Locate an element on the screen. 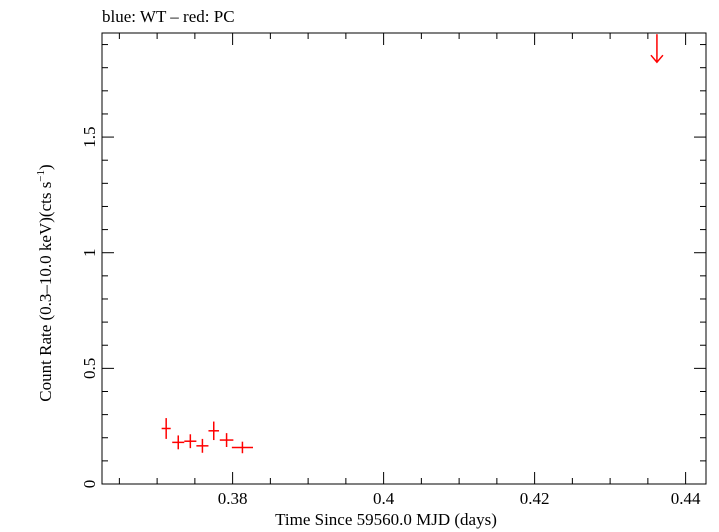 The image size is (719, 532). x-tick-label: 0.44 is located at coordinates (686, 498).